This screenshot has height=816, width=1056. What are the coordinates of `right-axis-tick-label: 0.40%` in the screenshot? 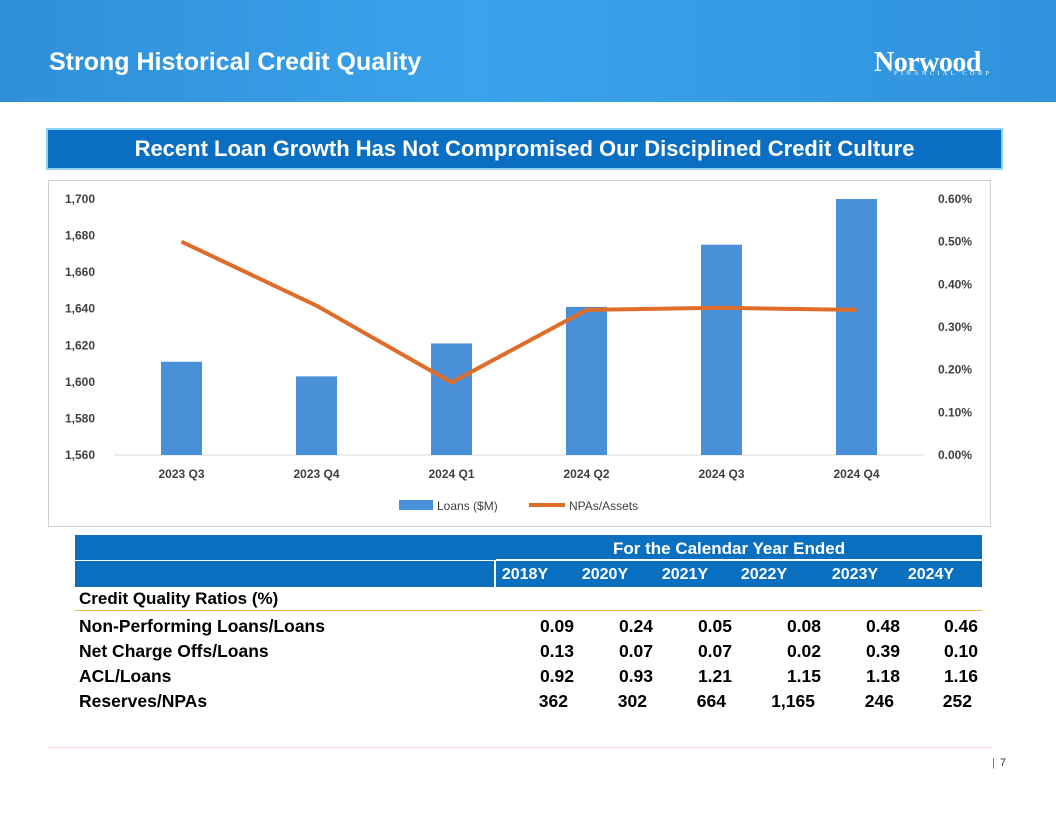 It's located at (955, 284).